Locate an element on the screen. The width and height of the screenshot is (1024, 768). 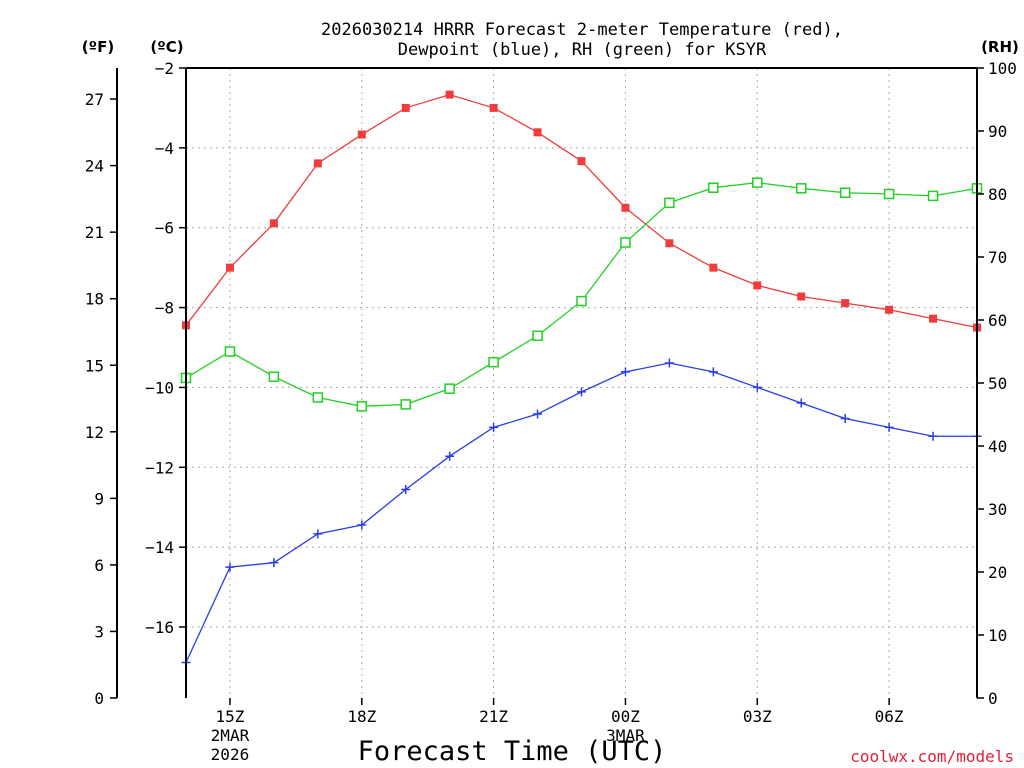
rh-unit-label: (RH) is located at coordinates (1000, 47).